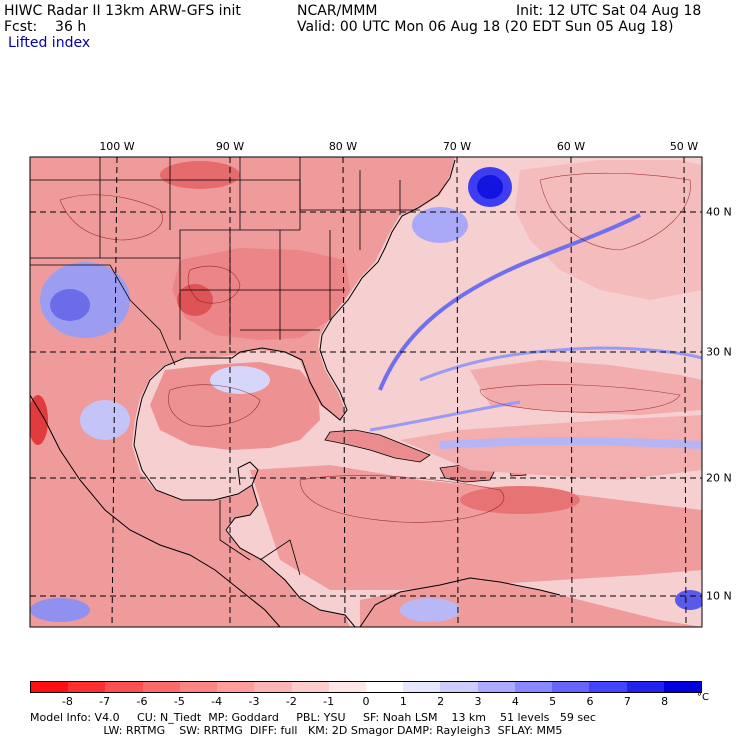 The width and height of the screenshot is (740, 740). Describe the element at coordinates (403, 701) in the screenshot. I see `colorbar-tick-label: 1` at that location.